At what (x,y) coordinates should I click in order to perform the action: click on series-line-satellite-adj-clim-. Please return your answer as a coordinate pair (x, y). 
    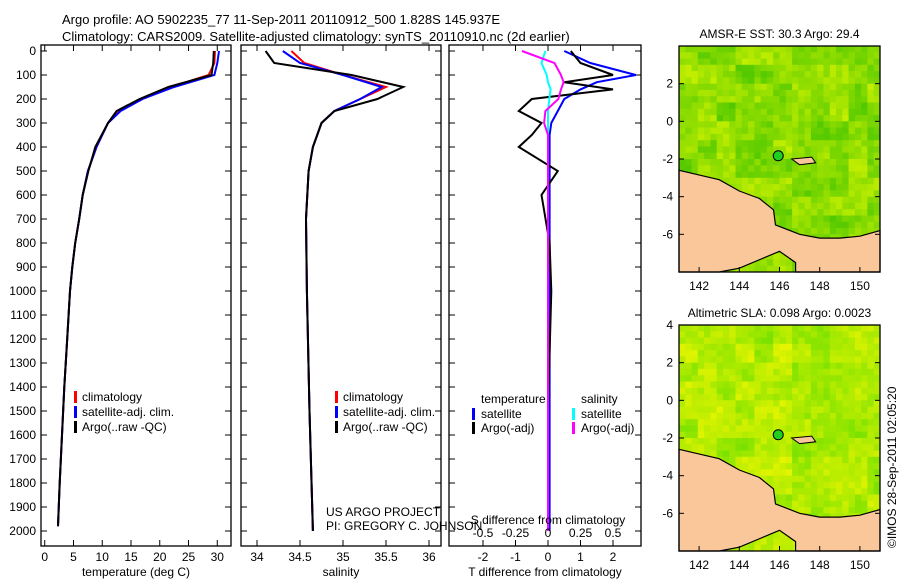
    Looking at the image, I should click on (333, 291).